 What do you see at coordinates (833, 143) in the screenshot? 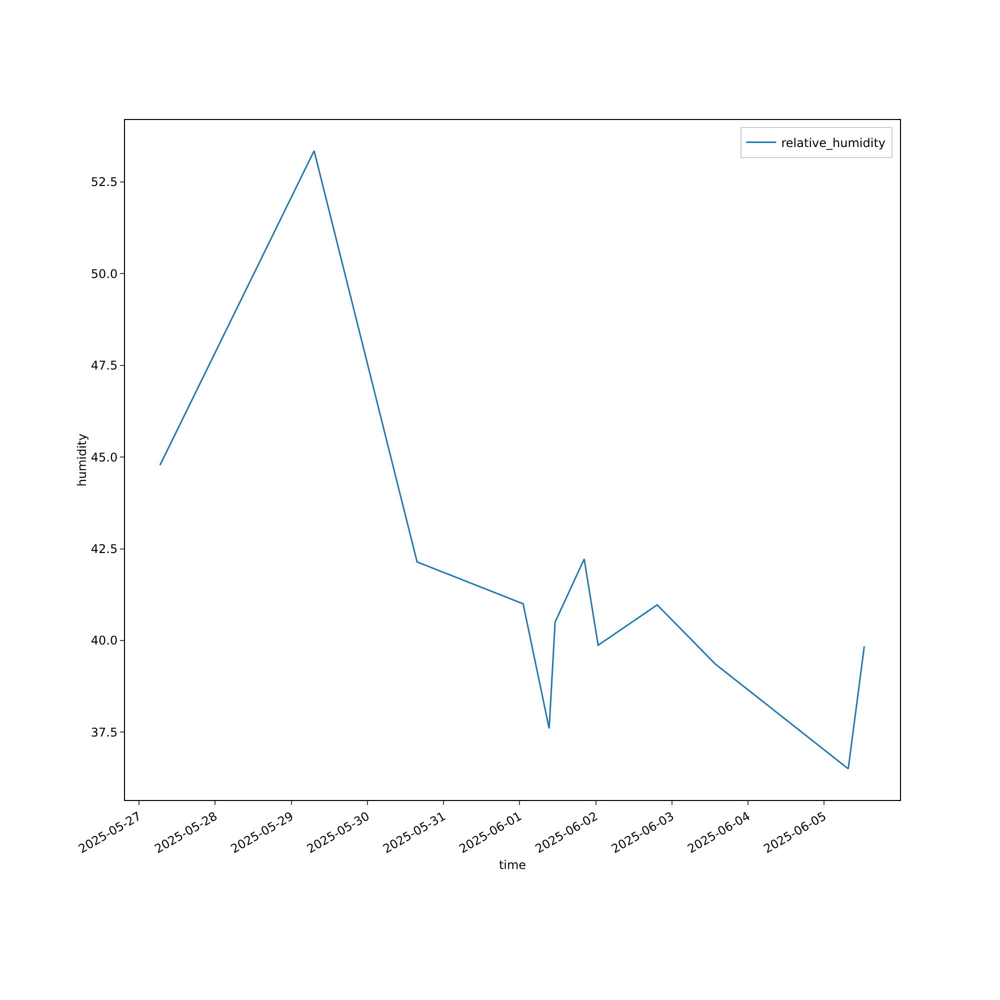
I see `legend-label: relative_humidity` at bounding box center [833, 143].